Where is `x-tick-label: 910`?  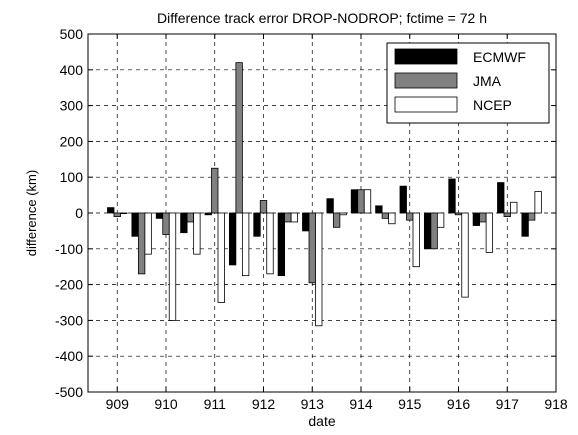
x-tick-label: 910 is located at coordinates (166, 404).